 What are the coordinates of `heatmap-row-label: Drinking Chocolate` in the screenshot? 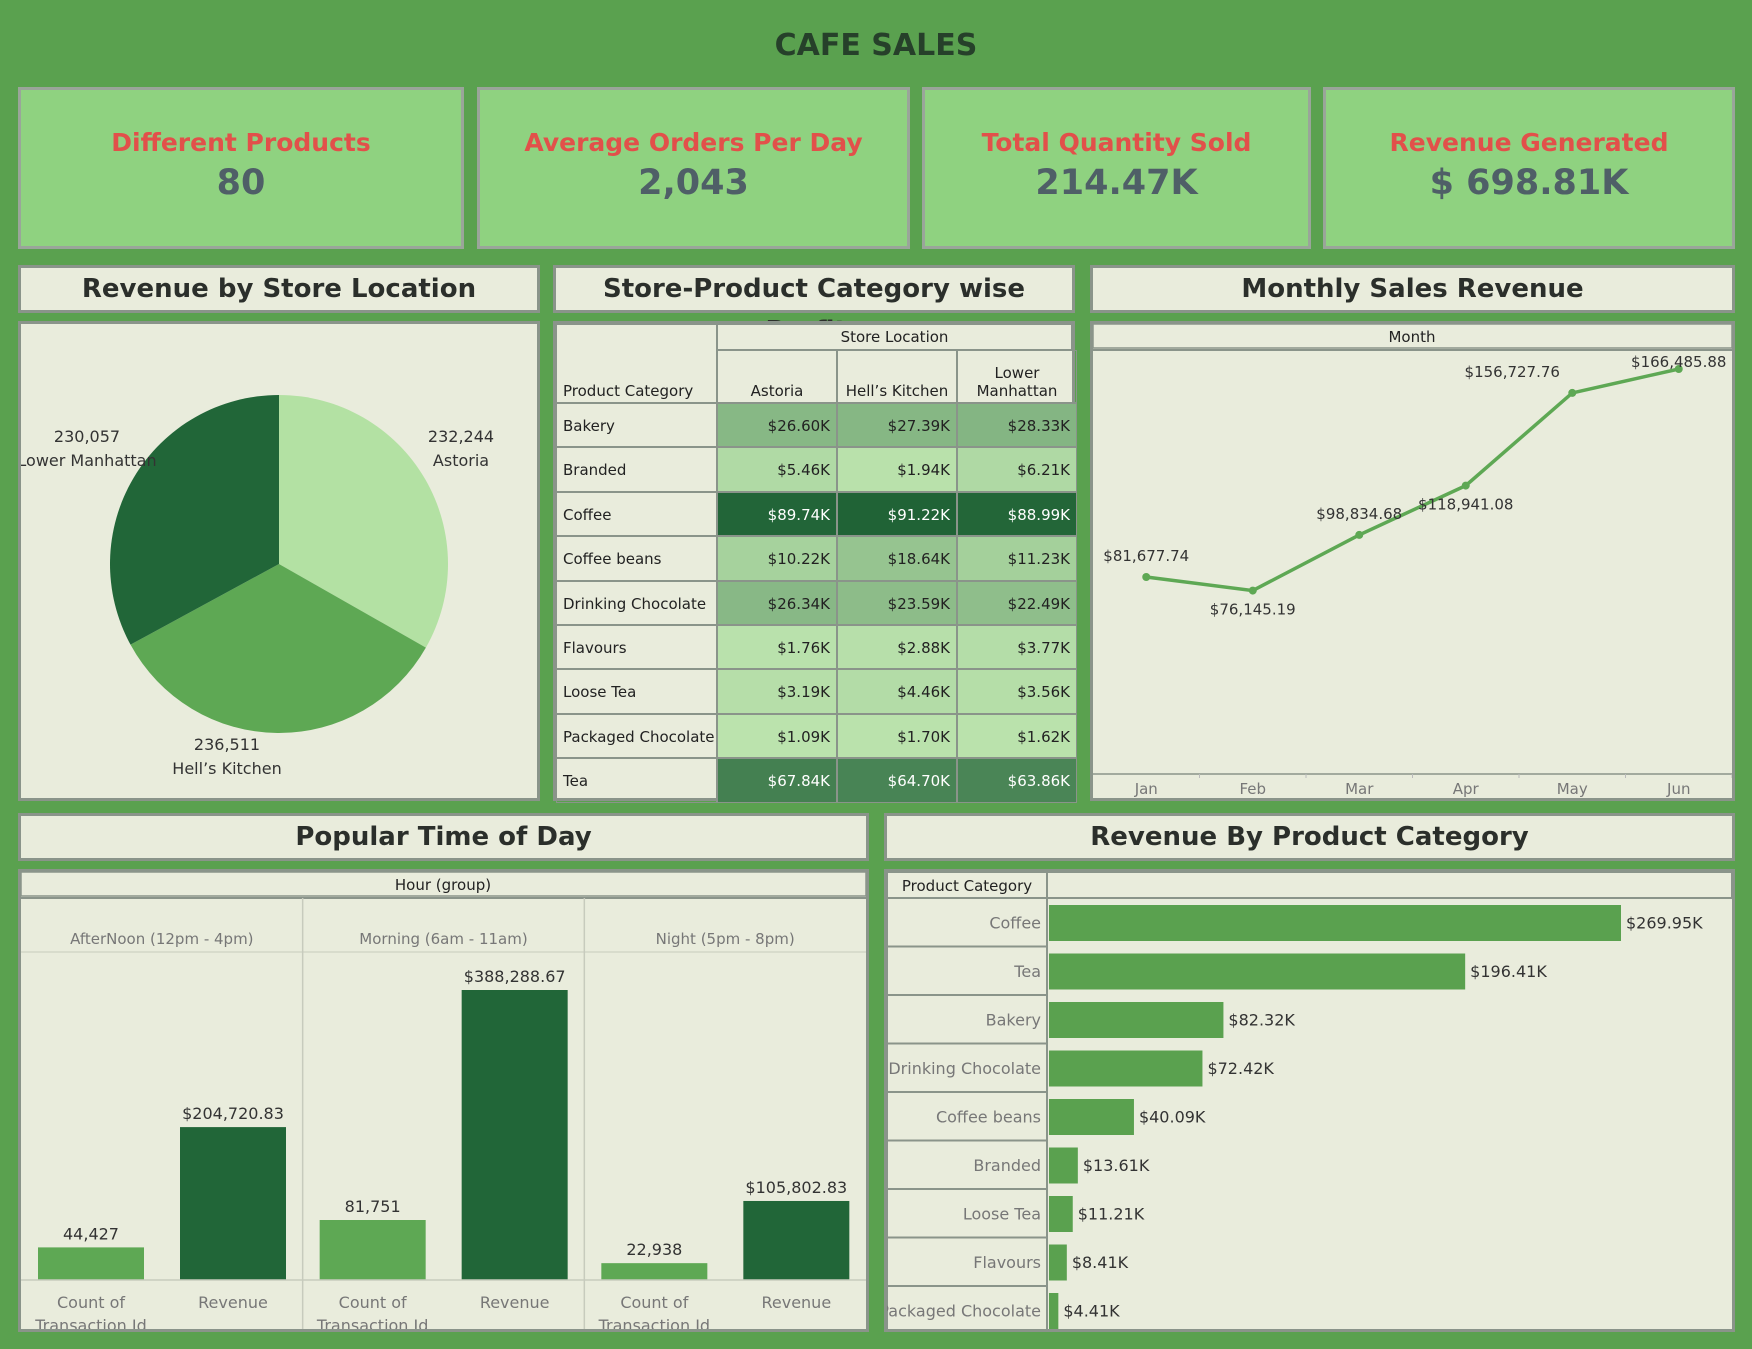 It's located at (636, 602).